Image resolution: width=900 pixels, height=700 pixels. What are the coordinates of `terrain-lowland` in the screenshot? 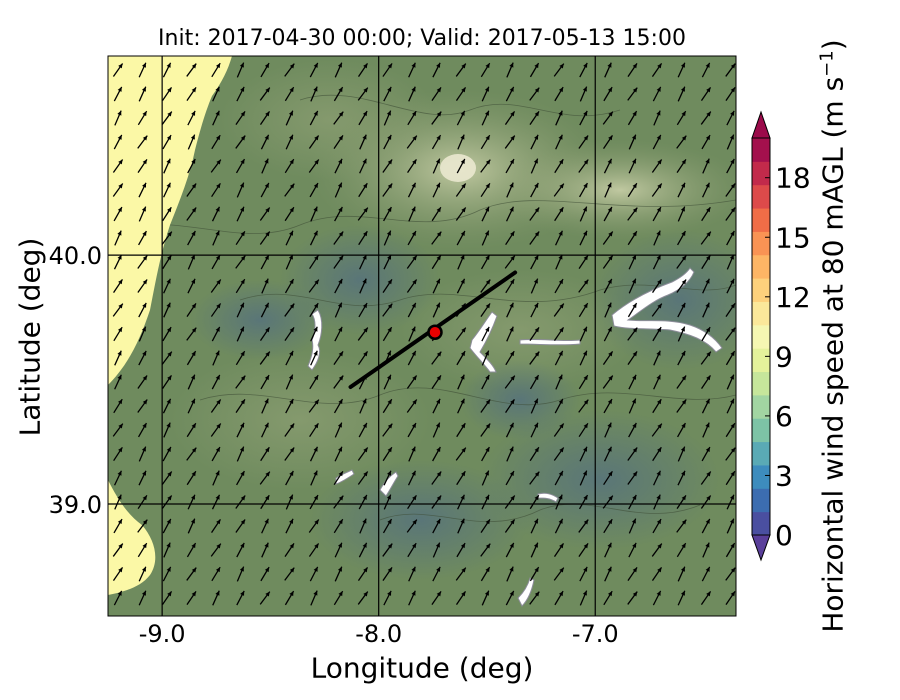 It's located at (260, 320).